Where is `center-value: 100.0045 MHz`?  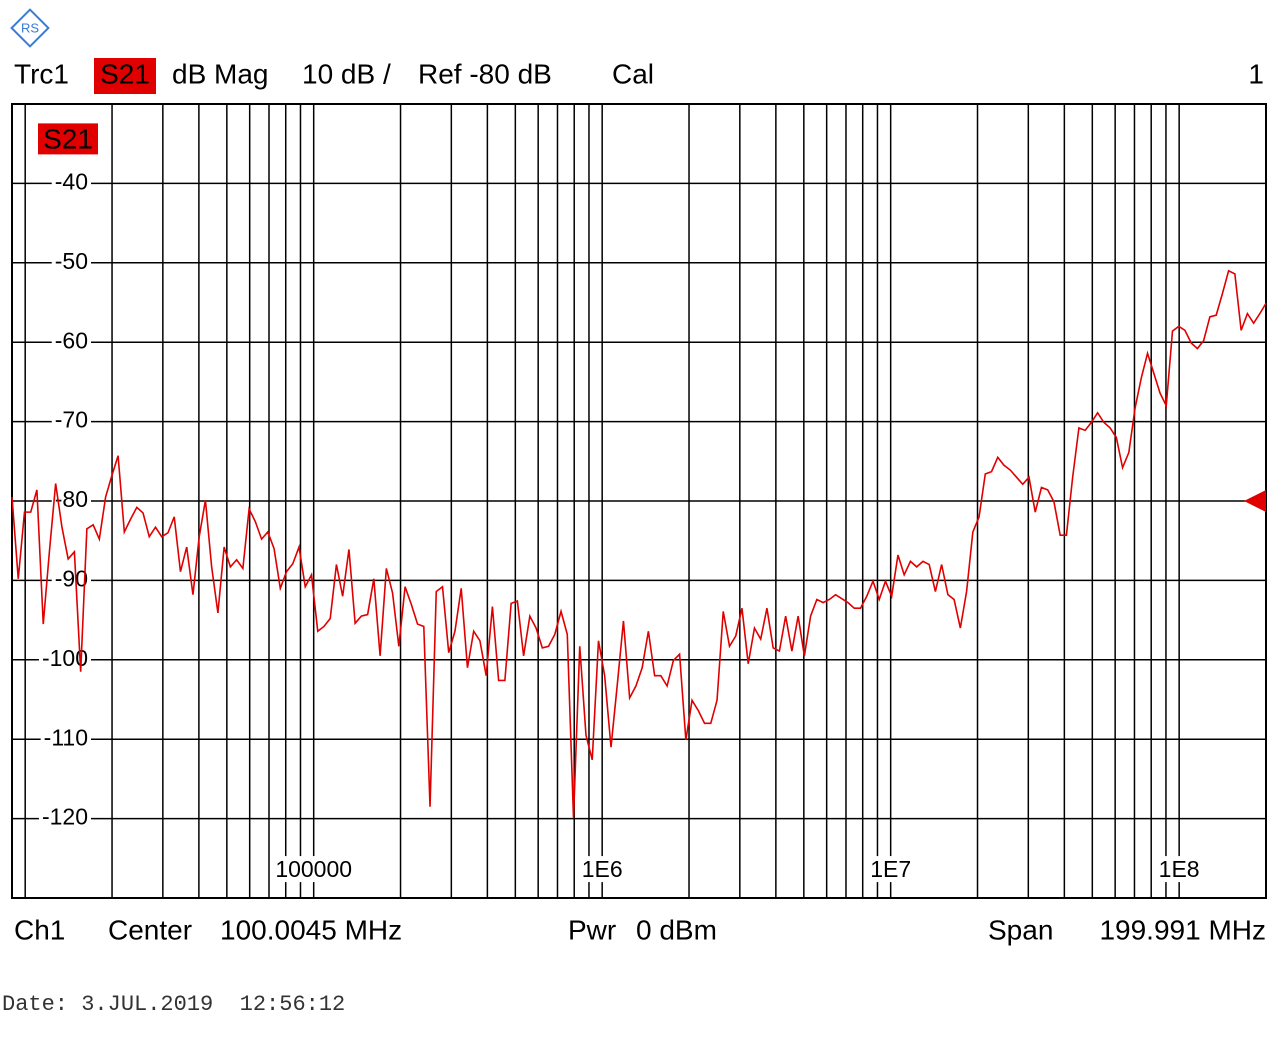
center-value: 100.0045 MHz is located at coordinates (311, 929).